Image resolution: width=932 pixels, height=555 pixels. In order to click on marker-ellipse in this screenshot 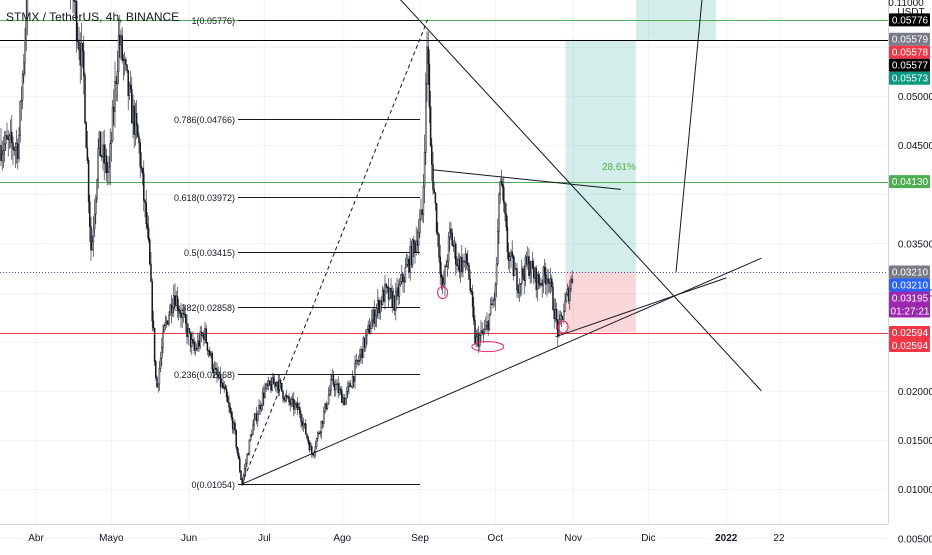, I will do `click(443, 293)`.